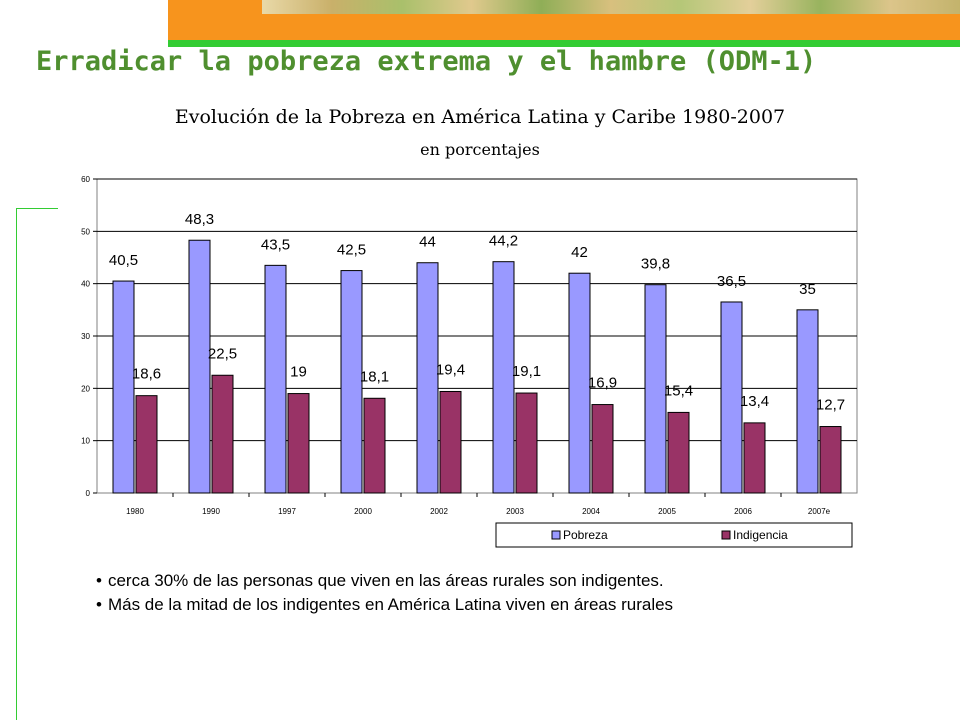 The width and height of the screenshot is (960, 720). Describe the element at coordinates (351, 250) in the screenshot. I see `data-label: 42,5` at that location.